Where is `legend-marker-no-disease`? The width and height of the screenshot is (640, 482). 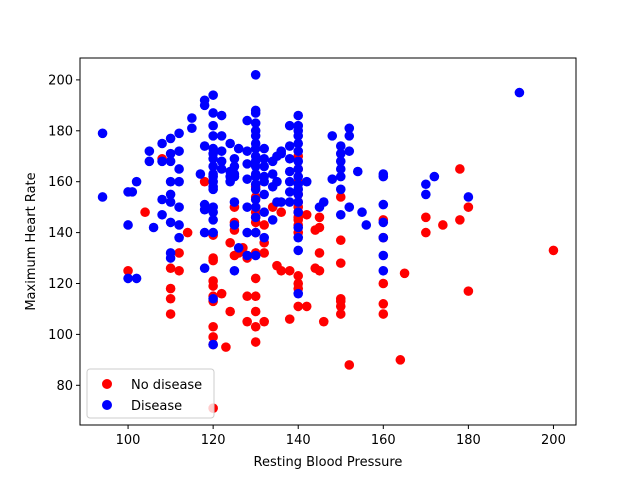
legend-marker-no-disease is located at coordinates (107, 384).